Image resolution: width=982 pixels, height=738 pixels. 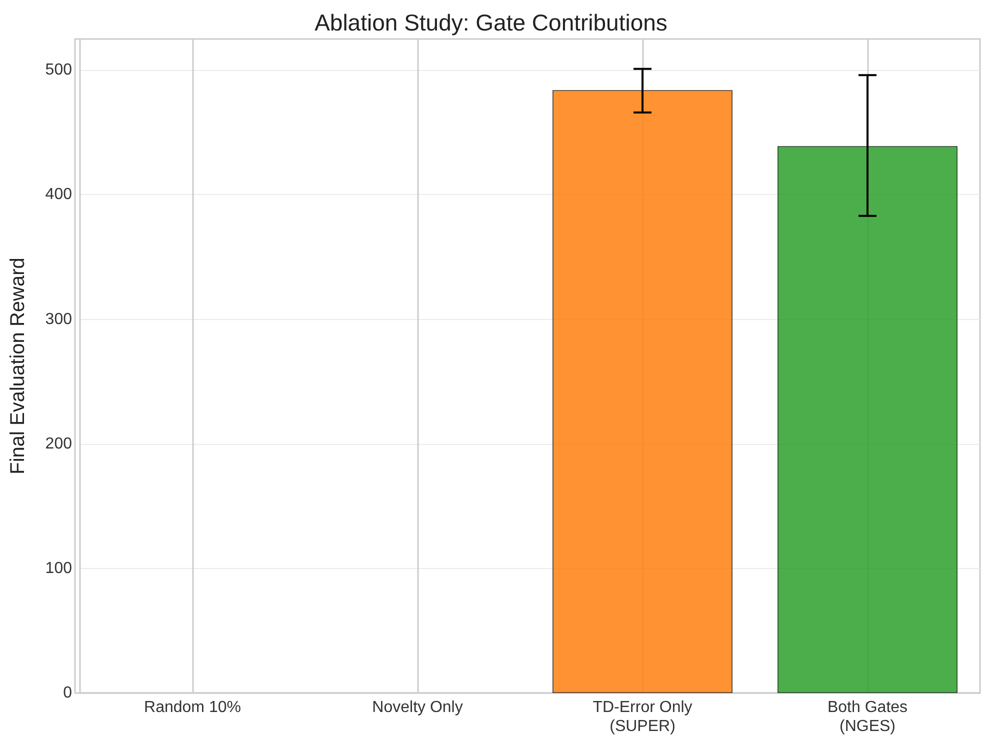 What do you see at coordinates (58, 195) in the screenshot?
I see `y-tick-label: 400` at bounding box center [58, 195].